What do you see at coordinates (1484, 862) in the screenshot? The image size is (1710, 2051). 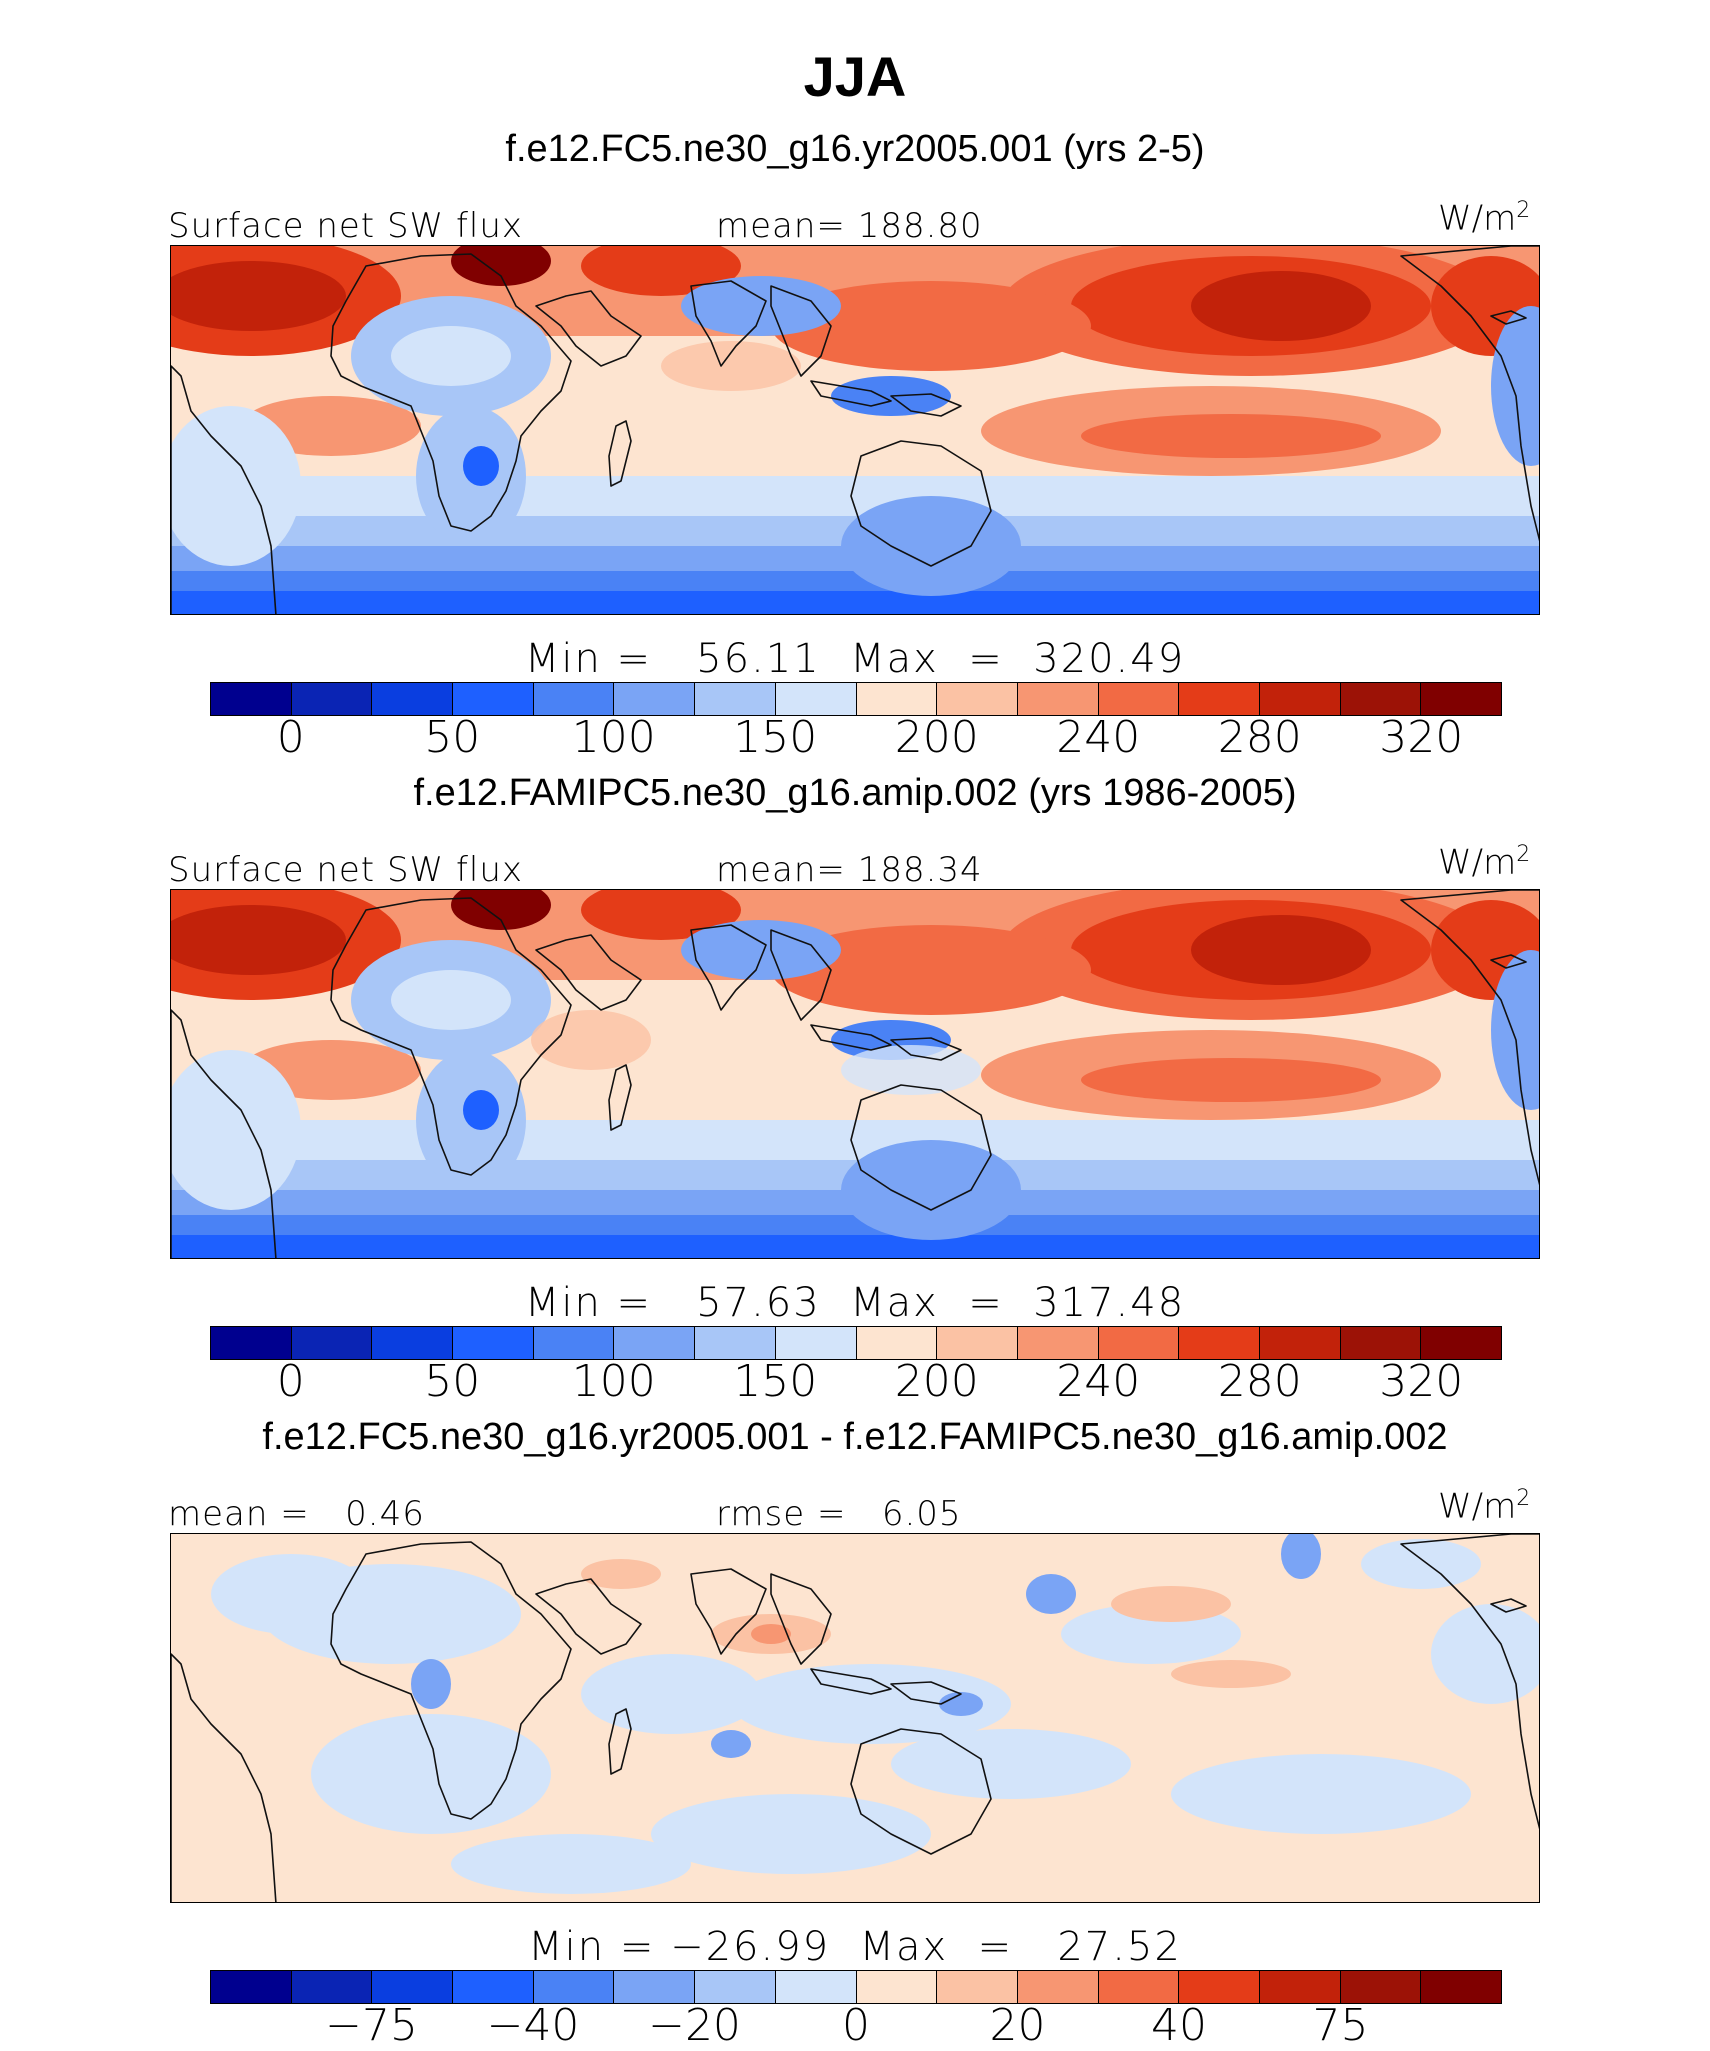 I see `panel-2-units: W/m2` at bounding box center [1484, 862].